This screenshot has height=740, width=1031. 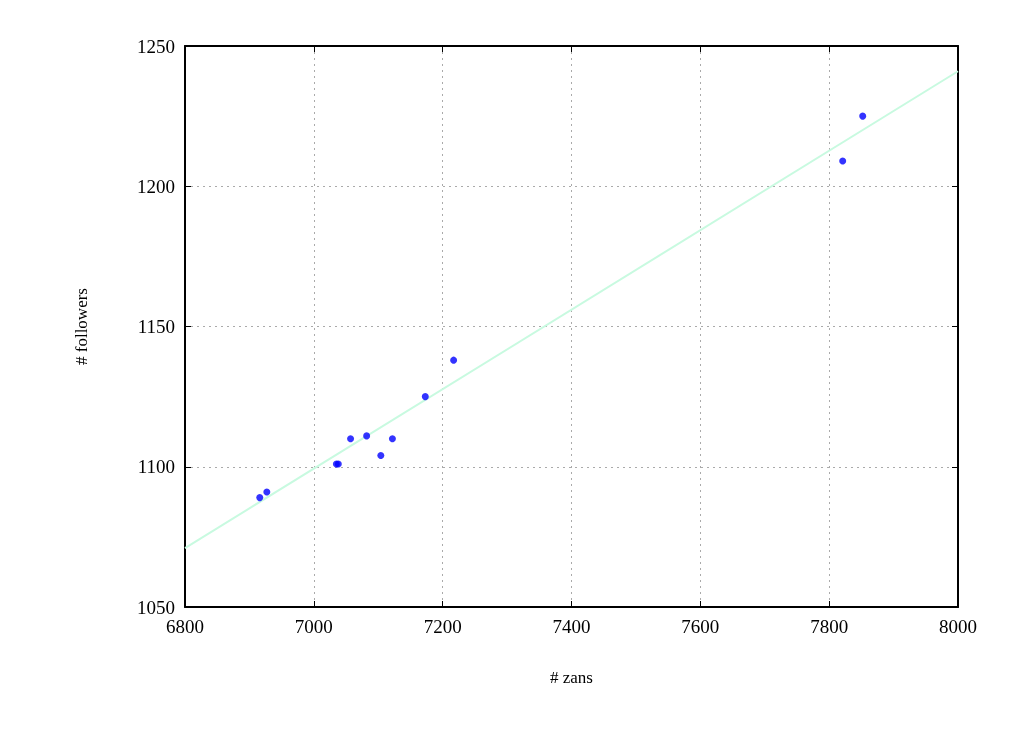 What do you see at coordinates (185, 626) in the screenshot?
I see `x-tick-label: 6800` at bounding box center [185, 626].